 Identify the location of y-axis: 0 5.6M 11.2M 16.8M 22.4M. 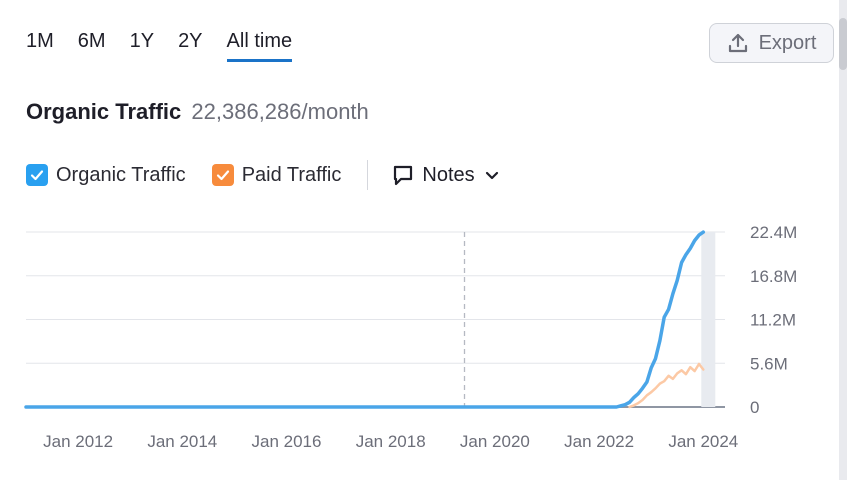
(773, 320).